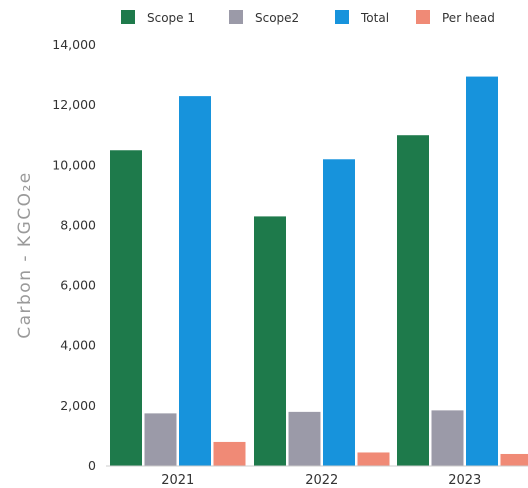  I want to click on legend-label-scope-1: Scope 1, so click(171, 18).